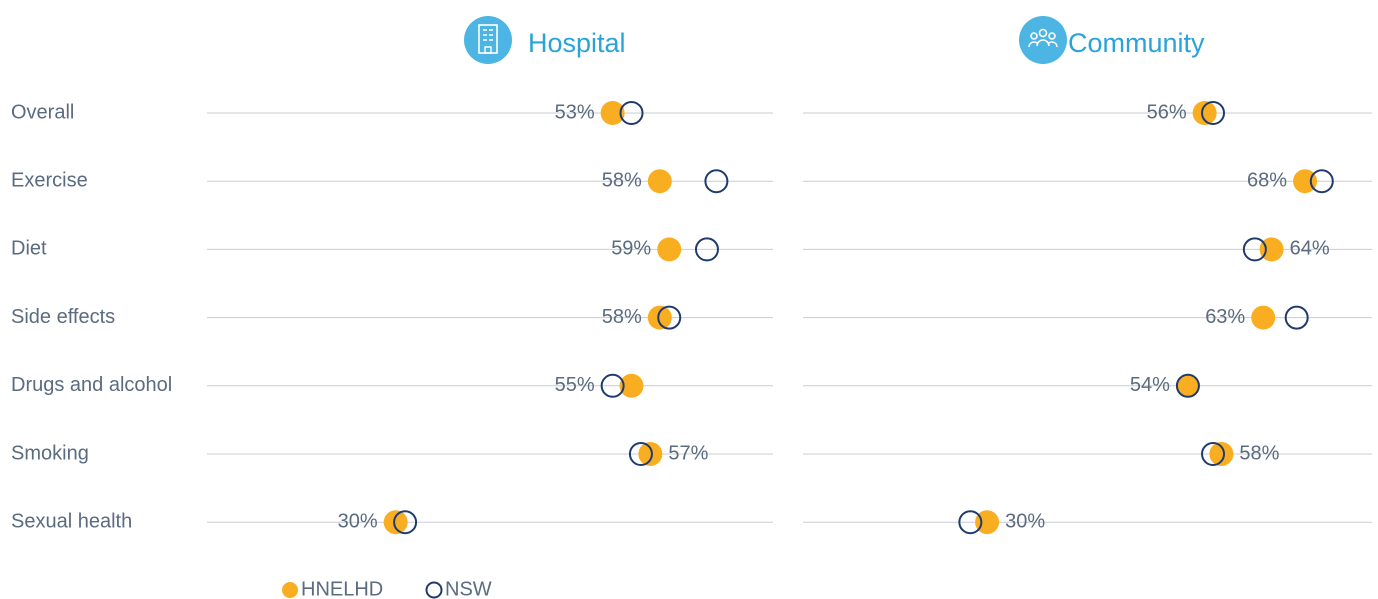 The image size is (1378, 599). Describe the element at coordinates (488, 40) in the screenshot. I see `hospital-icon` at that location.